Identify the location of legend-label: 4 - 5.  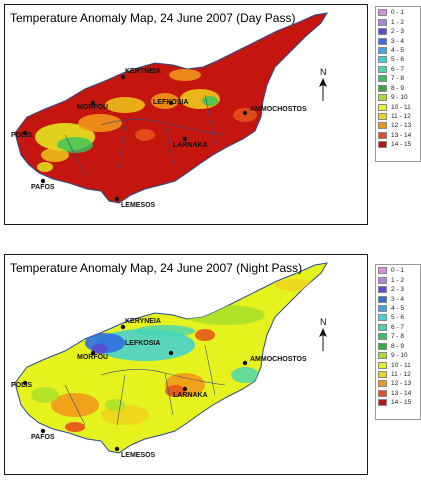
(398, 50).